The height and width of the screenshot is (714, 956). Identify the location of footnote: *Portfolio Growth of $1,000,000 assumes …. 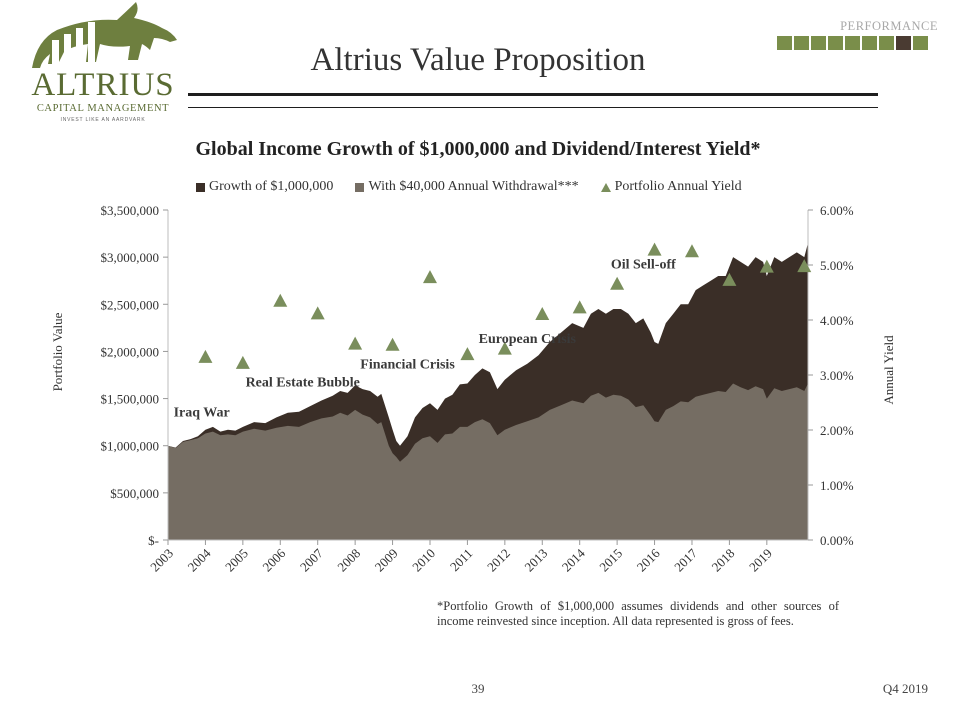
(638, 613).